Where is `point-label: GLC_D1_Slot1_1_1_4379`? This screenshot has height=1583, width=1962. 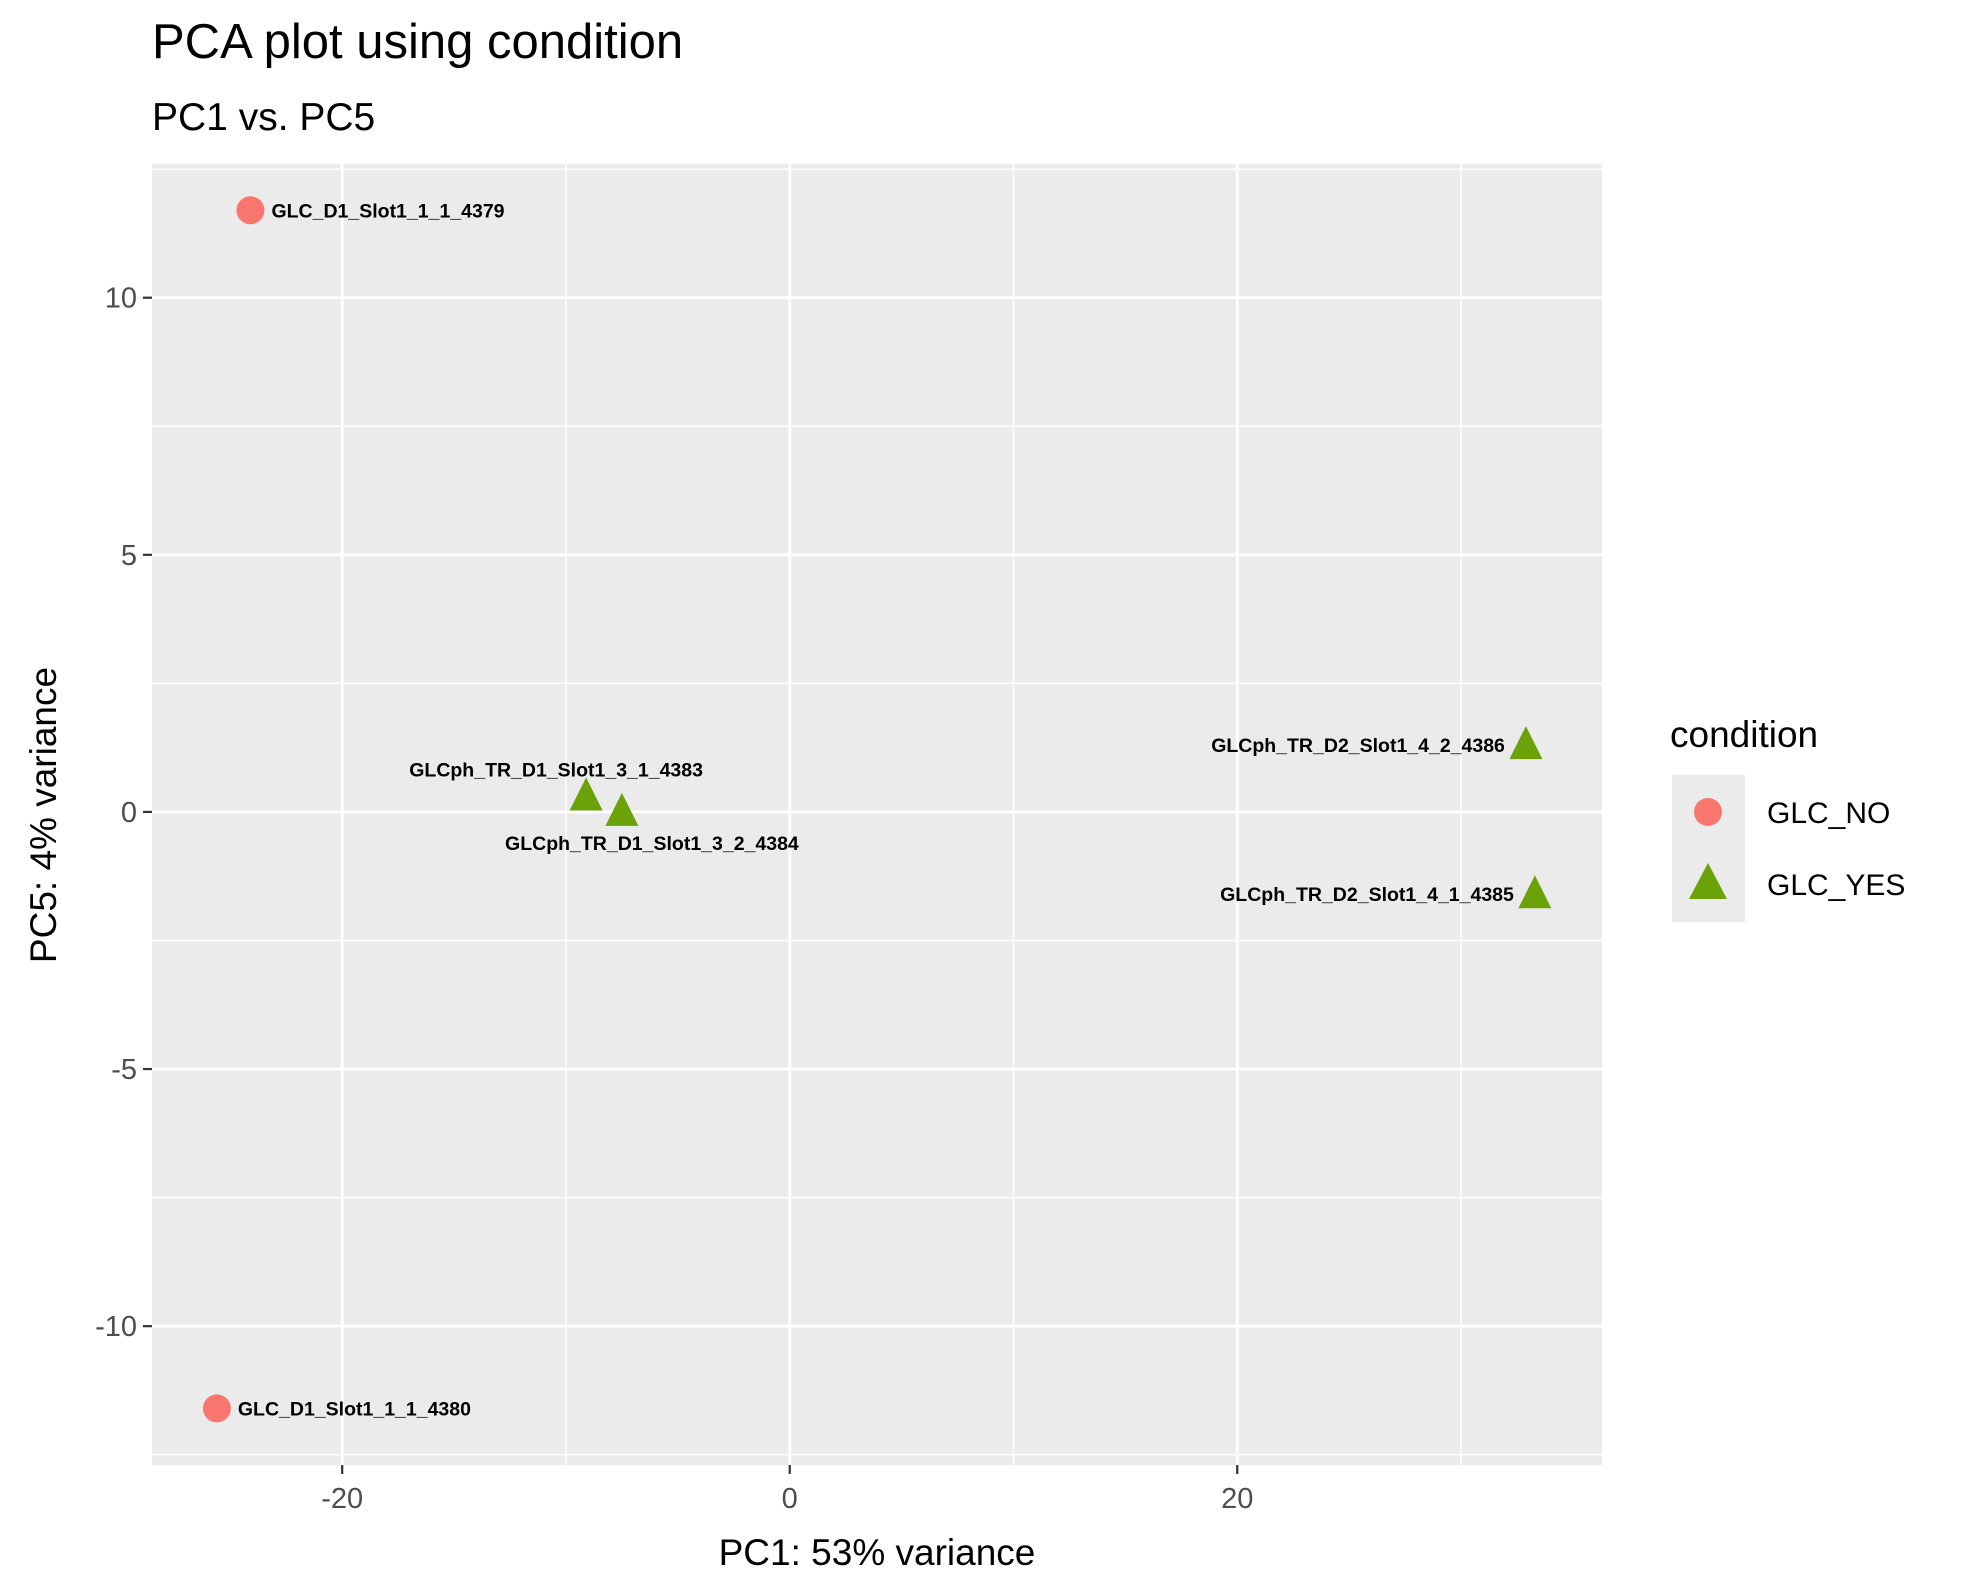
point-label: GLC_D1_Slot1_1_1_4379 is located at coordinates (387, 211).